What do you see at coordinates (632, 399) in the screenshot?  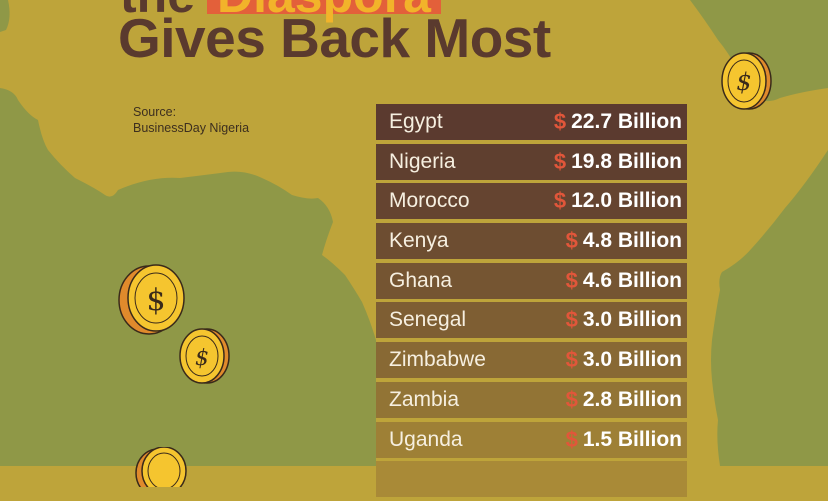 I see `amount-value: 2.8 Billion` at bounding box center [632, 399].